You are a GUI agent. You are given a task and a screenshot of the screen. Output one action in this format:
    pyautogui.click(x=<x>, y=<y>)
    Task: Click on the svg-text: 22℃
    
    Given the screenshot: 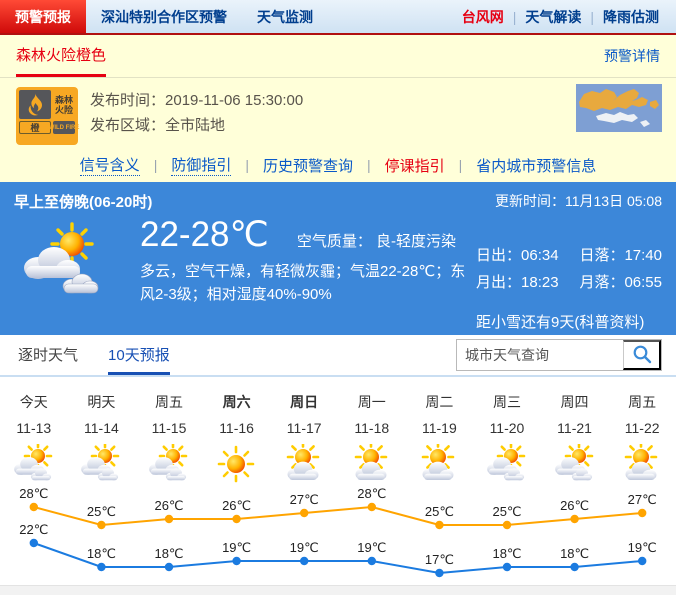 What is the action you would take?
    pyautogui.click(x=33, y=529)
    